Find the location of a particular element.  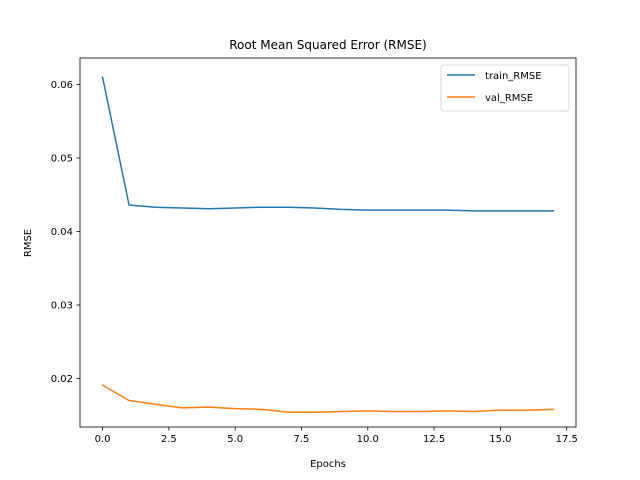

x-axis-ticks: 0.0 2.5 5.0 7.5 10.0 12.5 15.0 17.5 is located at coordinates (336, 436).